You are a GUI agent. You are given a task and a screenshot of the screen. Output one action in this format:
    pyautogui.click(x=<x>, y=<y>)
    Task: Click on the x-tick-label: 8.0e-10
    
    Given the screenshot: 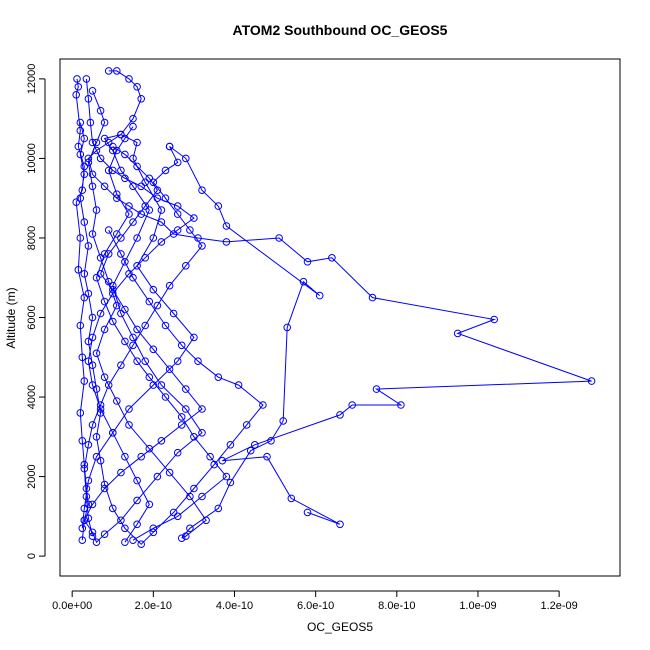 What is the action you would take?
    pyautogui.click(x=396, y=606)
    